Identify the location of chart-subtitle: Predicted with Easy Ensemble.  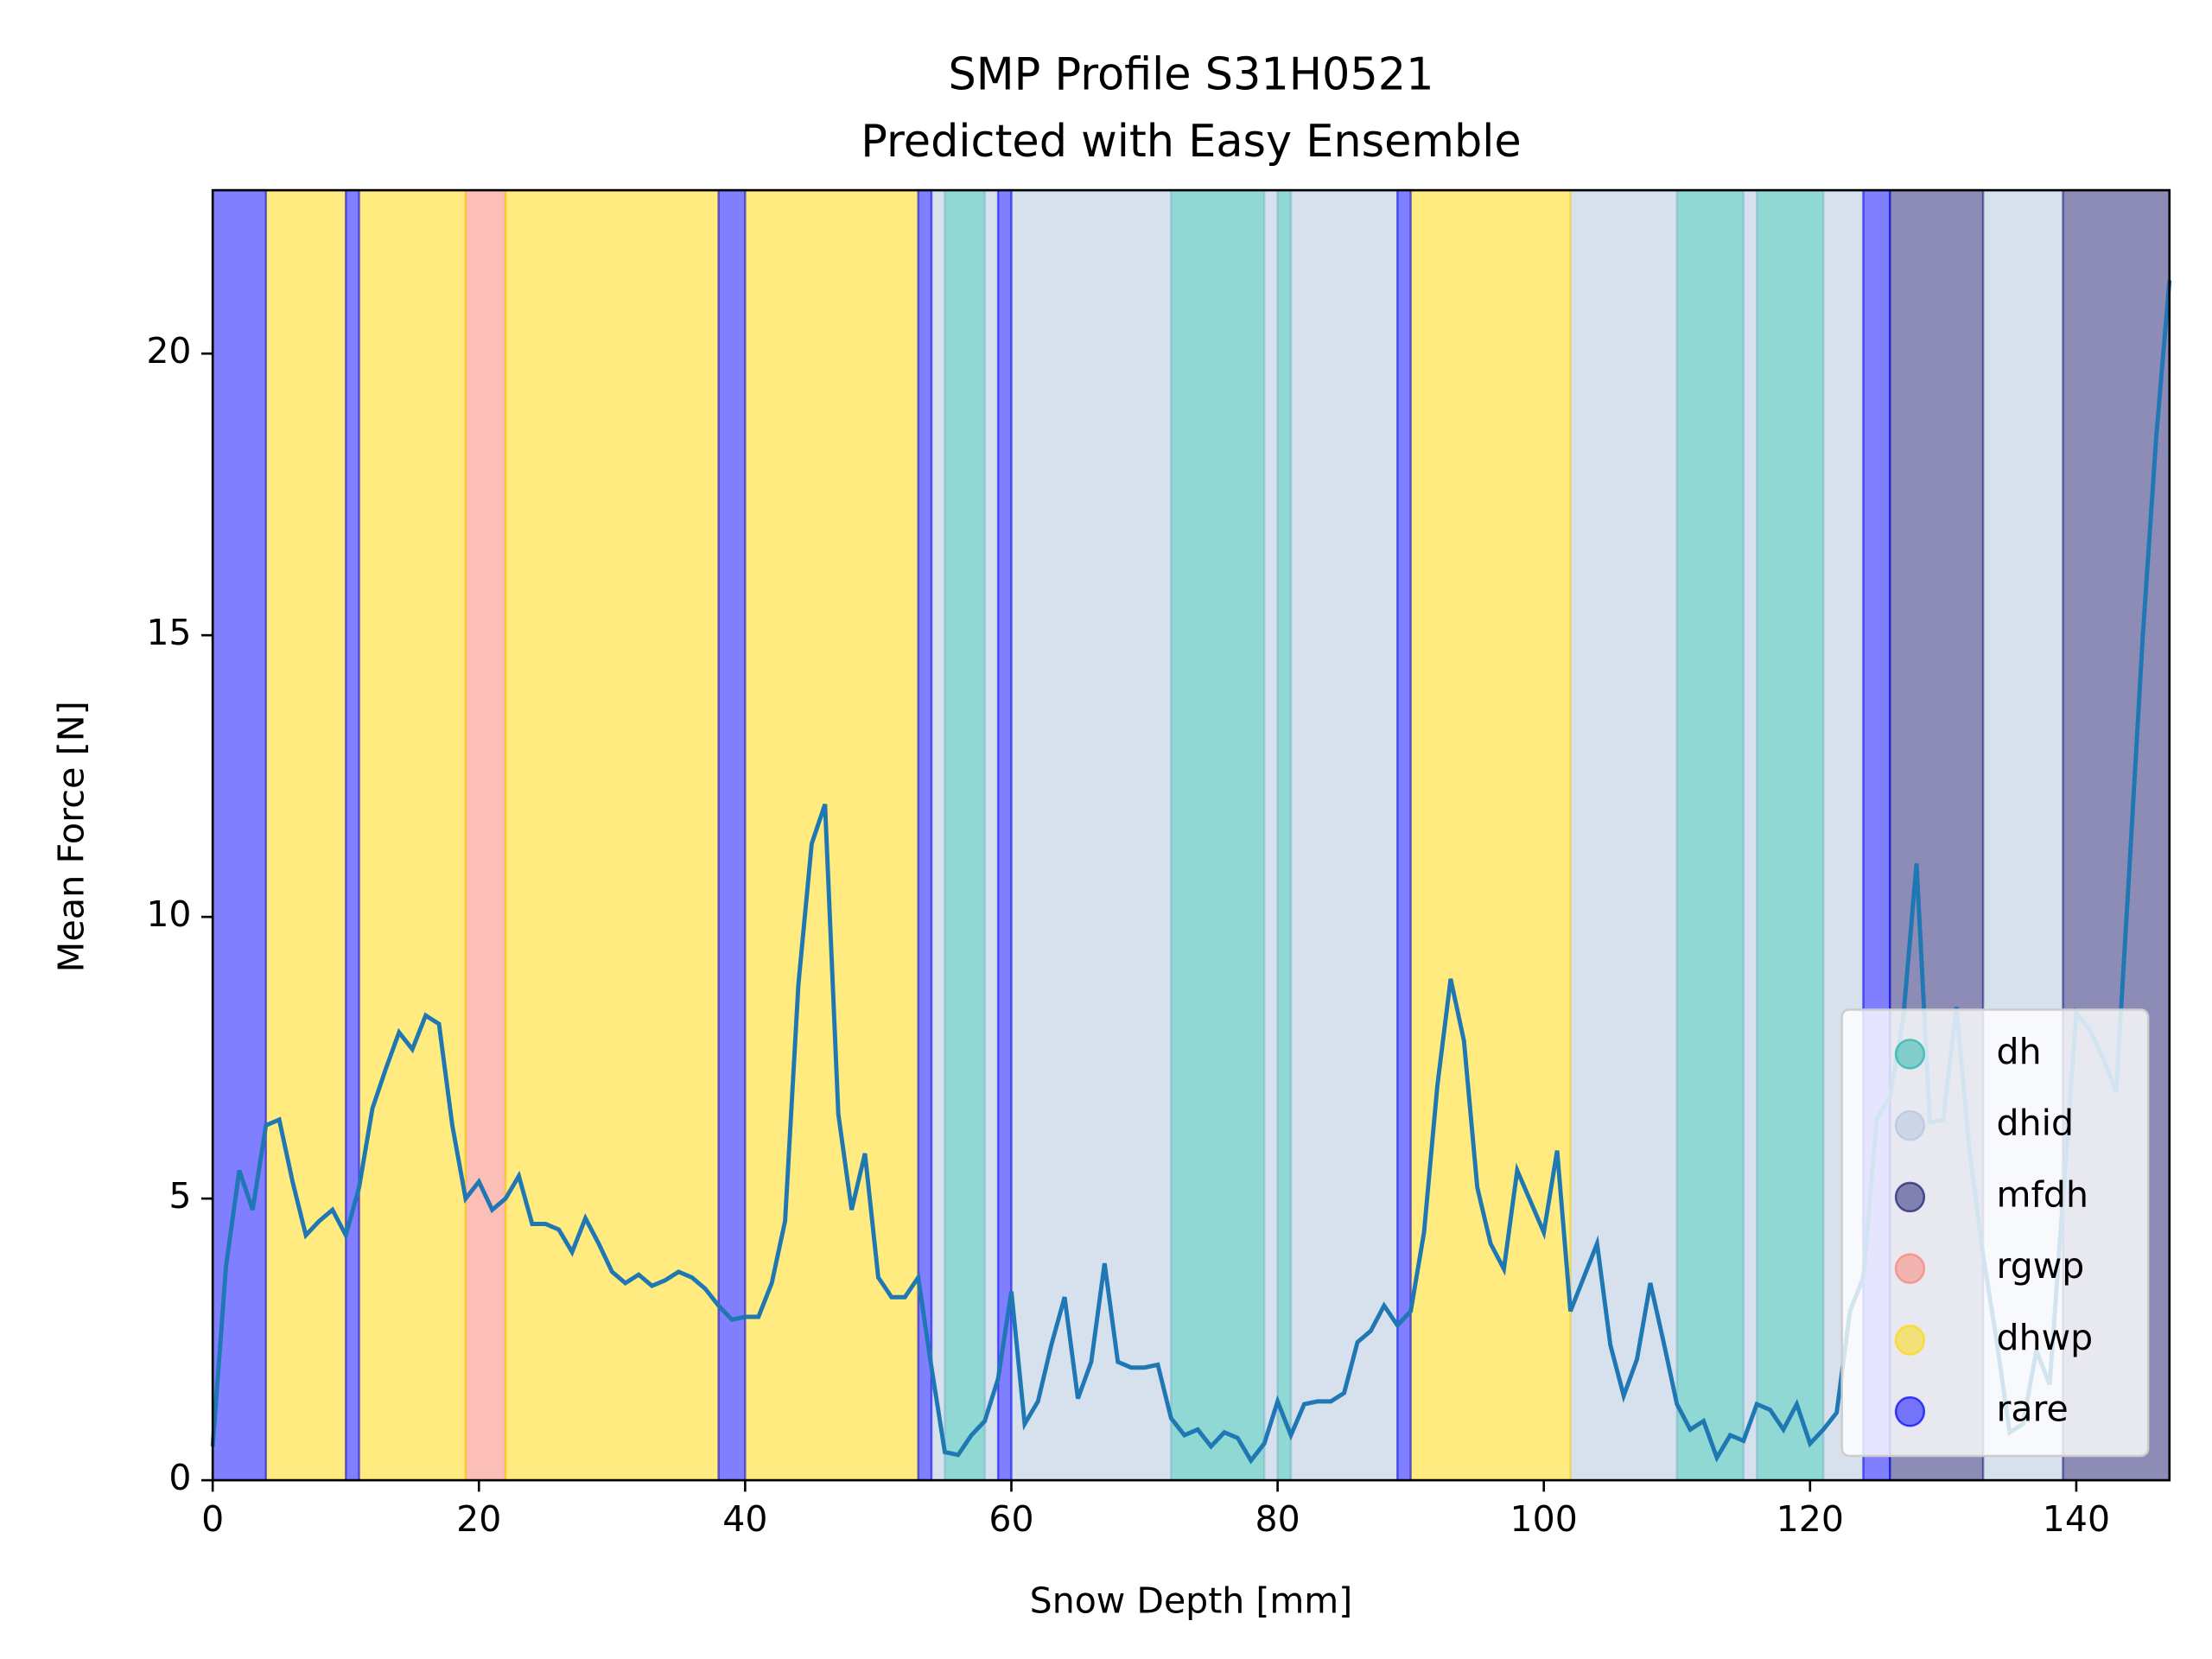
(1191, 142).